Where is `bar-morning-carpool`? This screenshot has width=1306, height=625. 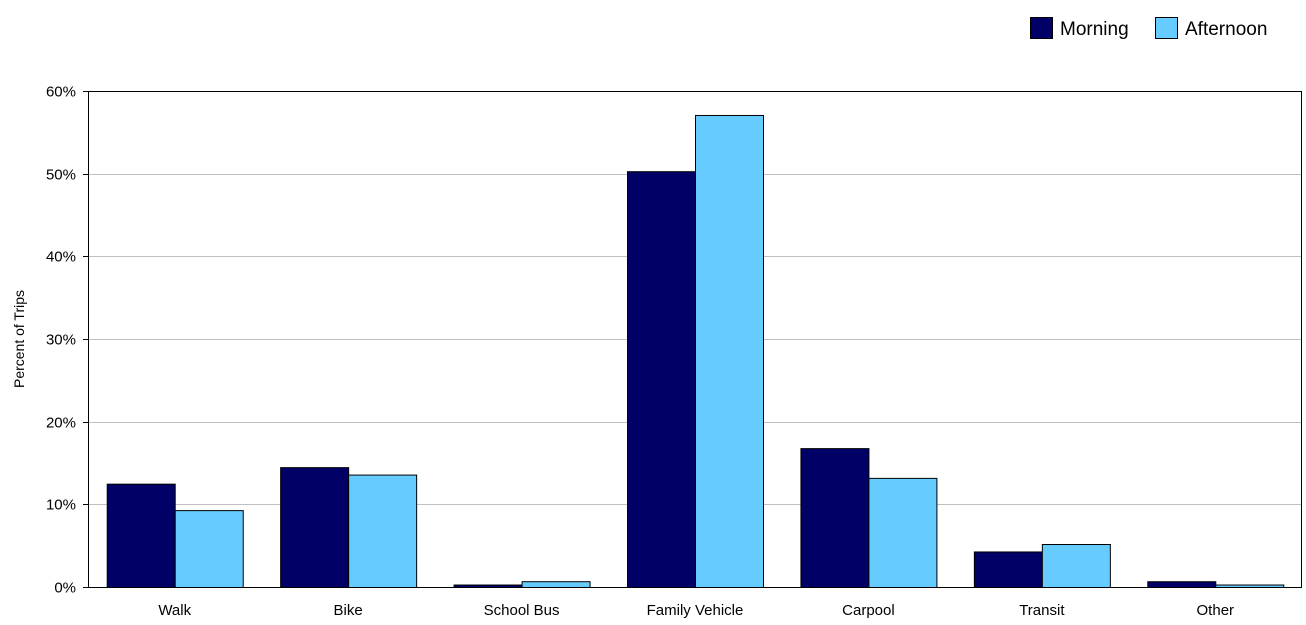
bar-morning-carpool is located at coordinates (835, 518).